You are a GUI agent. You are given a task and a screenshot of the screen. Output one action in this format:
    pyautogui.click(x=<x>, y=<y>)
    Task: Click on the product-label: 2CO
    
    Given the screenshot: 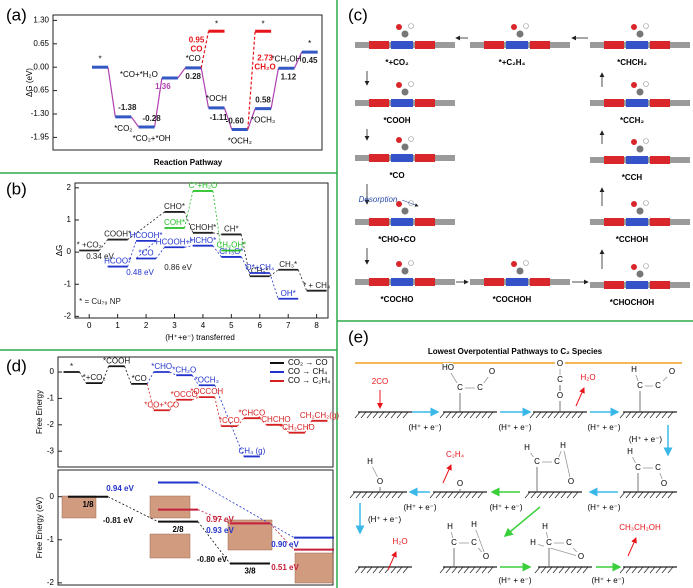 What is the action you would take?
    pyautogui.click(x=380, y=381)
    